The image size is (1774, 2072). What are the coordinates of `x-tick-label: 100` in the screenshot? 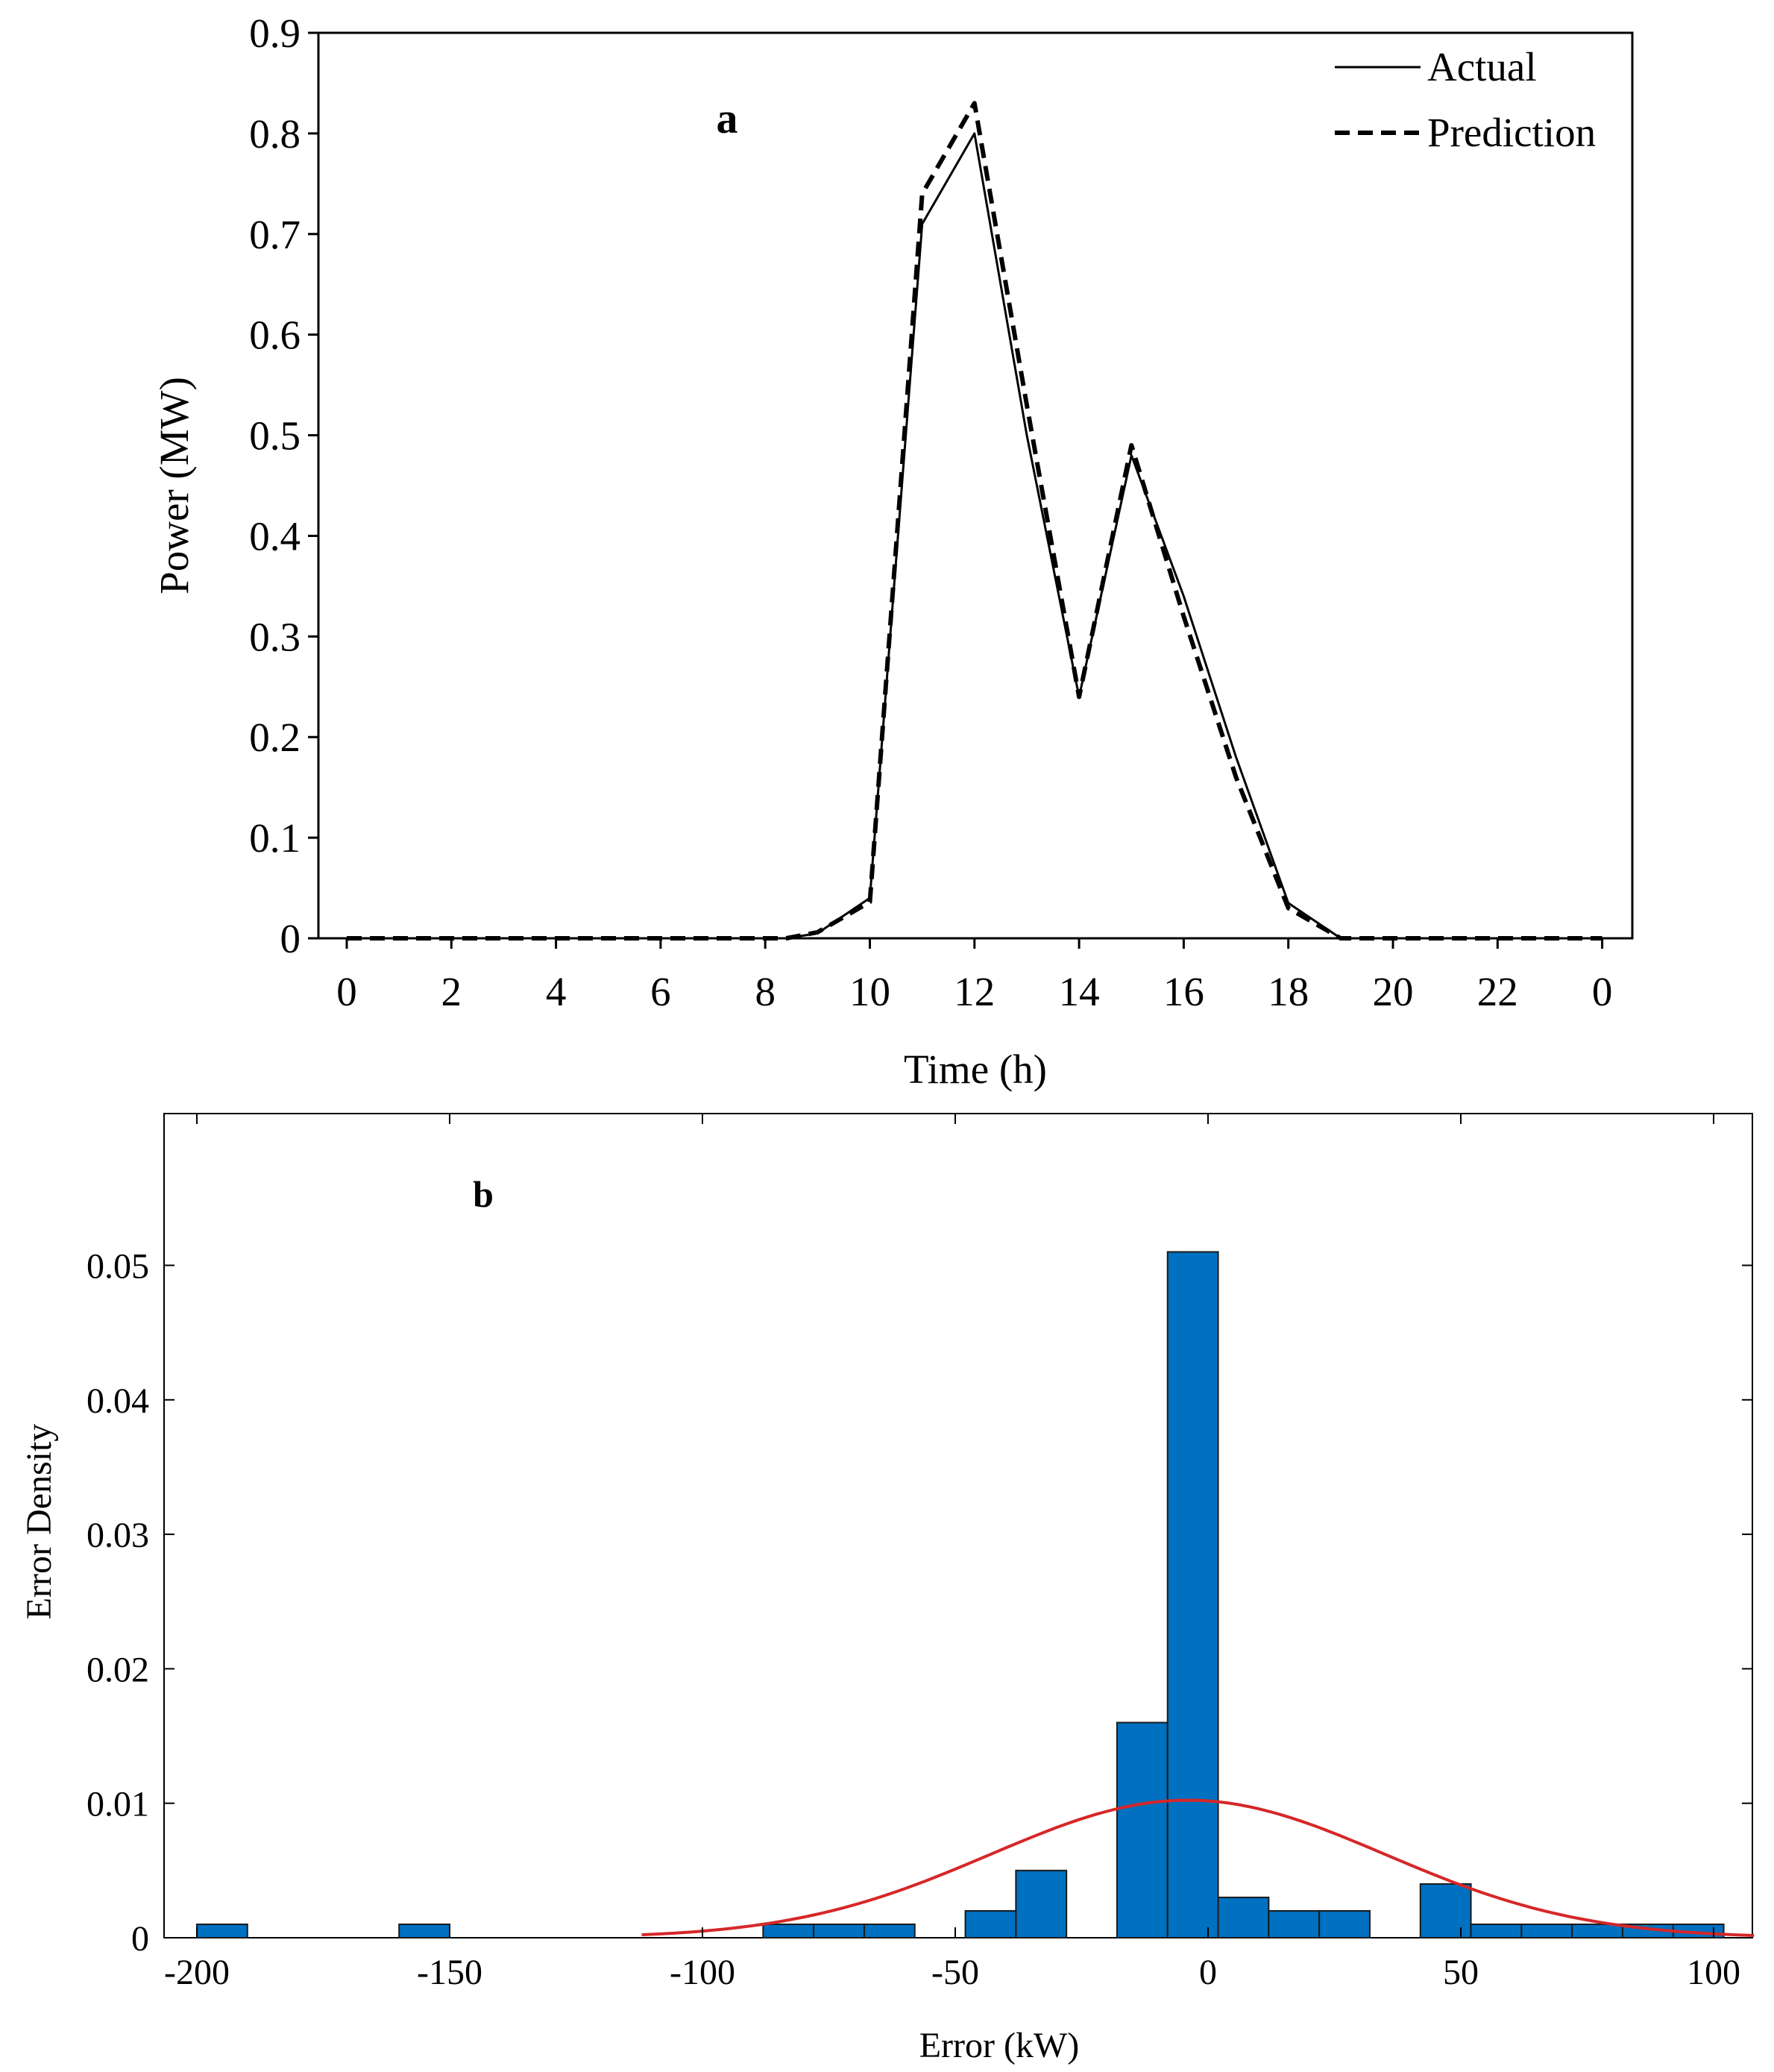 It's located at (1713, 1972).